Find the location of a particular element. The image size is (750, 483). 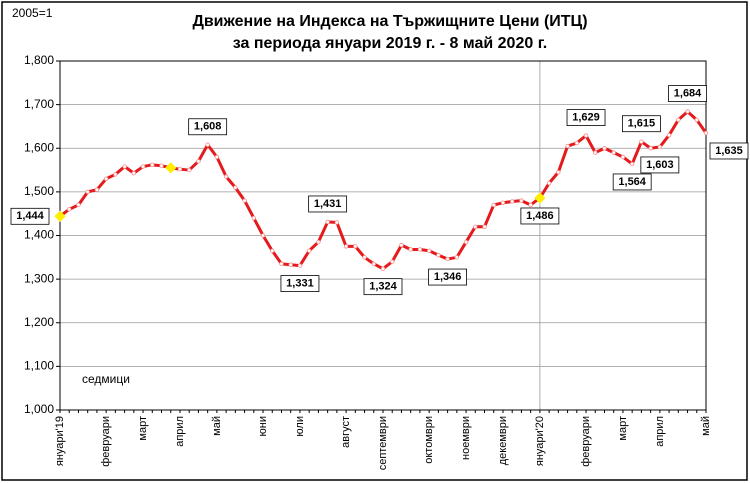

data-label: 1,615 is located at coordinates (642, 124).